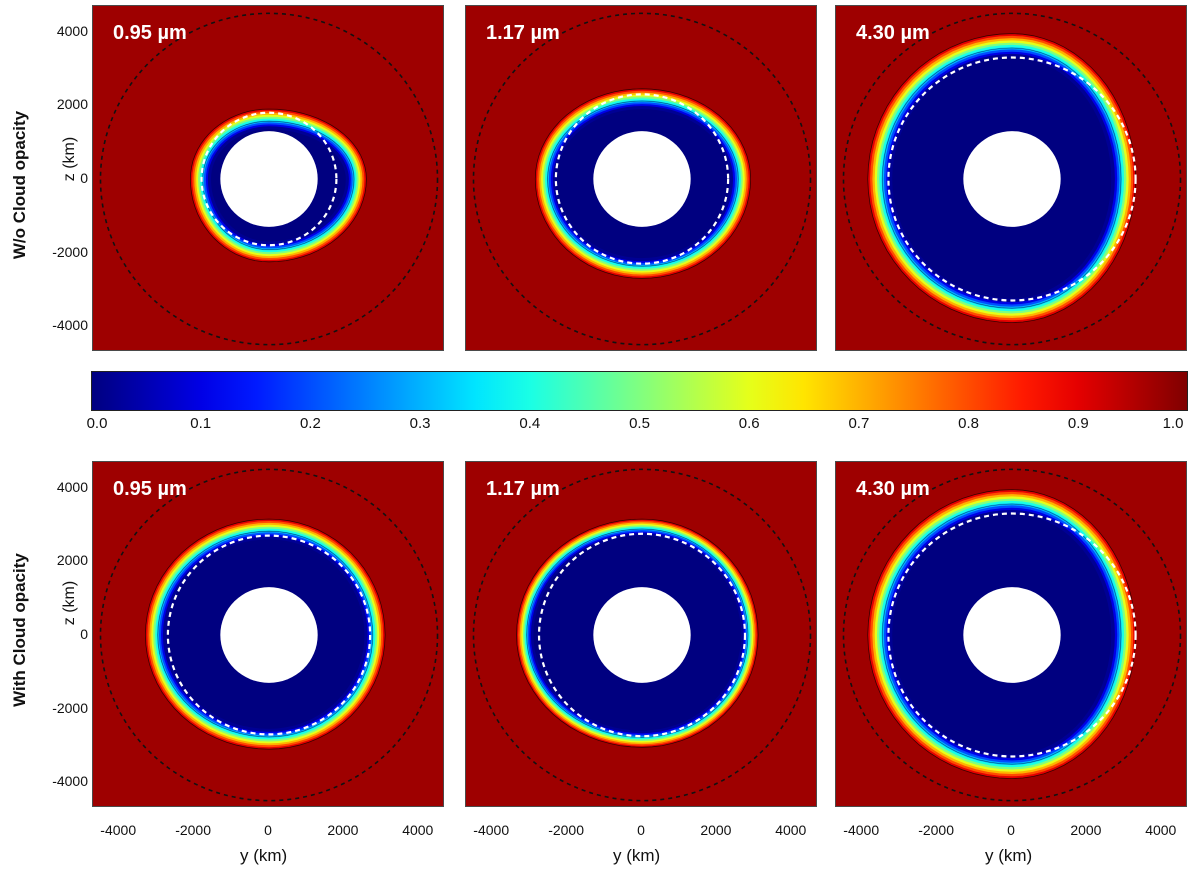  What do you see at coordinates (637, 855) in the screenshot?
I see `x-axis-label-2: y (km)` at bounding box center [637, 855].